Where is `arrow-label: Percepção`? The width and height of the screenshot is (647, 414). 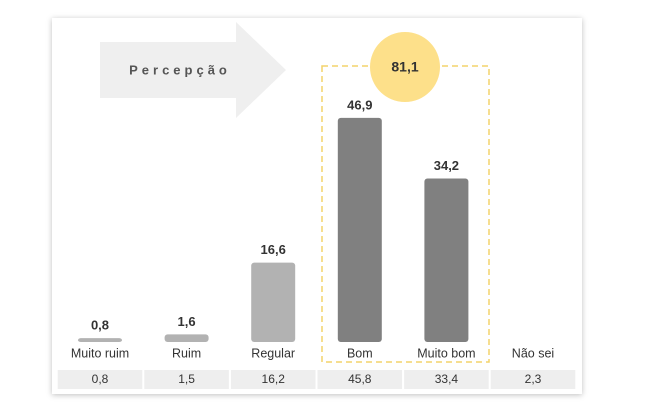
arrow-label: Percepção is located at coordinates (180, 69).